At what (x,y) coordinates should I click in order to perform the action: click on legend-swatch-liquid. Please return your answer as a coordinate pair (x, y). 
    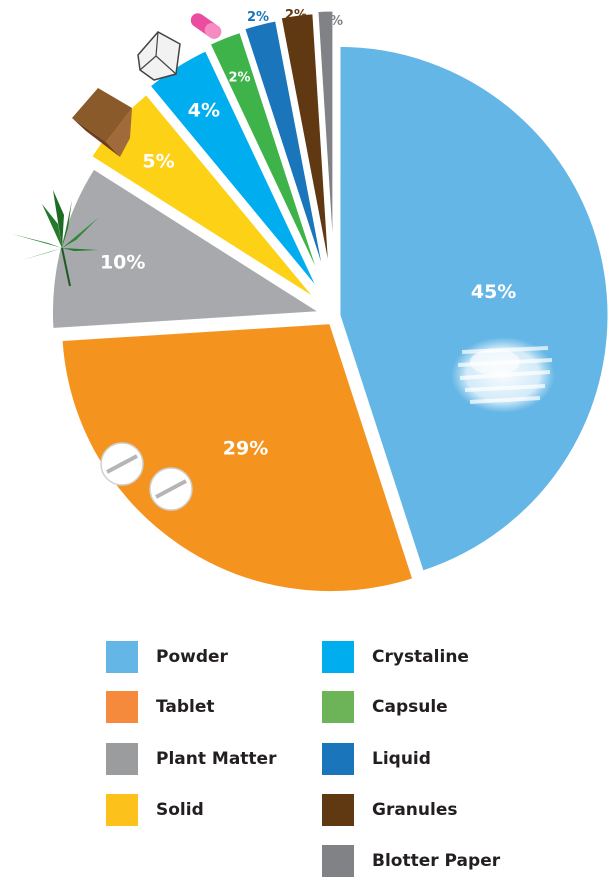
    Looking at the image, I should click on (338, 759).